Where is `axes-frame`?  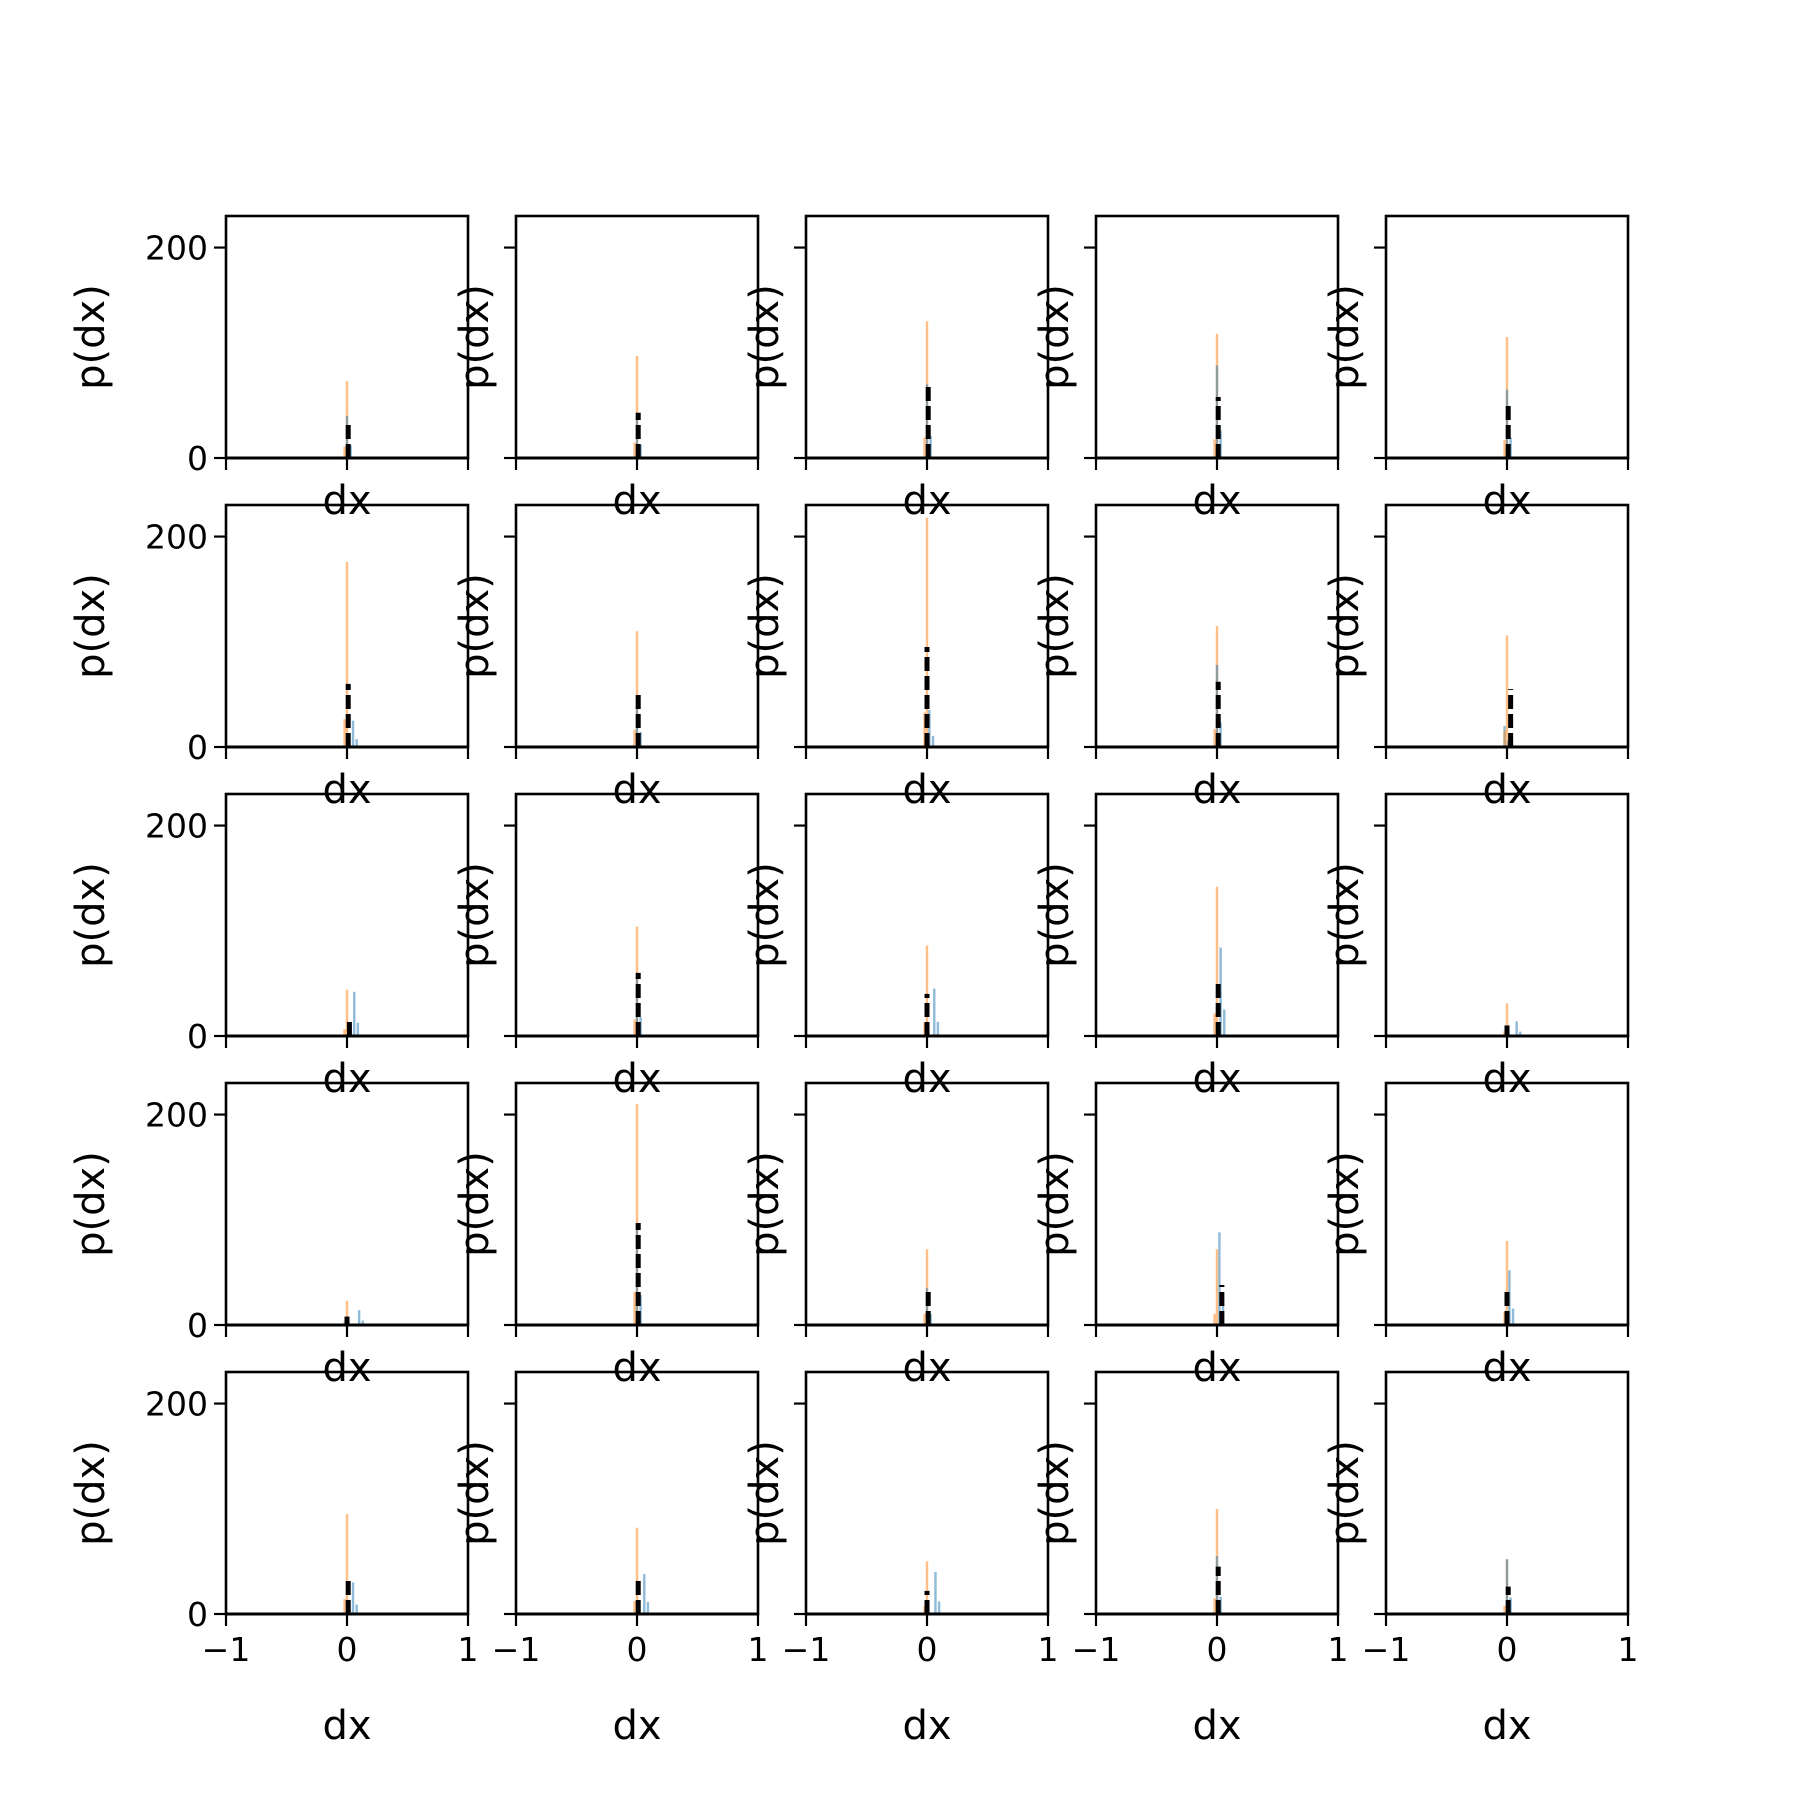
axes-frame is located at coordinates (347, 1204).